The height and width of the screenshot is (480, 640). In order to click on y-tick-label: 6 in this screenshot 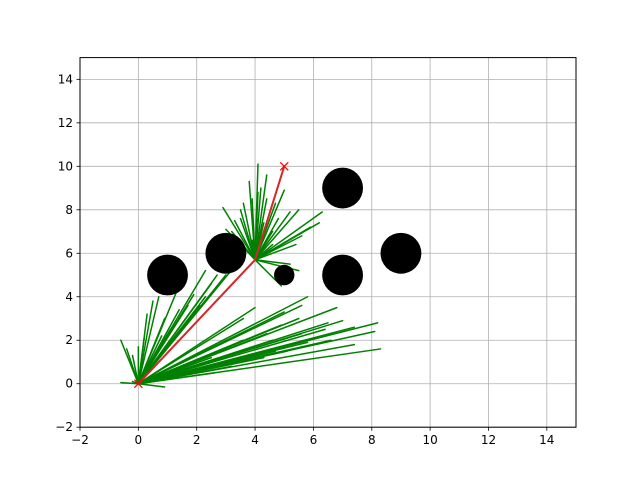, I will do `click(69, 253)`.